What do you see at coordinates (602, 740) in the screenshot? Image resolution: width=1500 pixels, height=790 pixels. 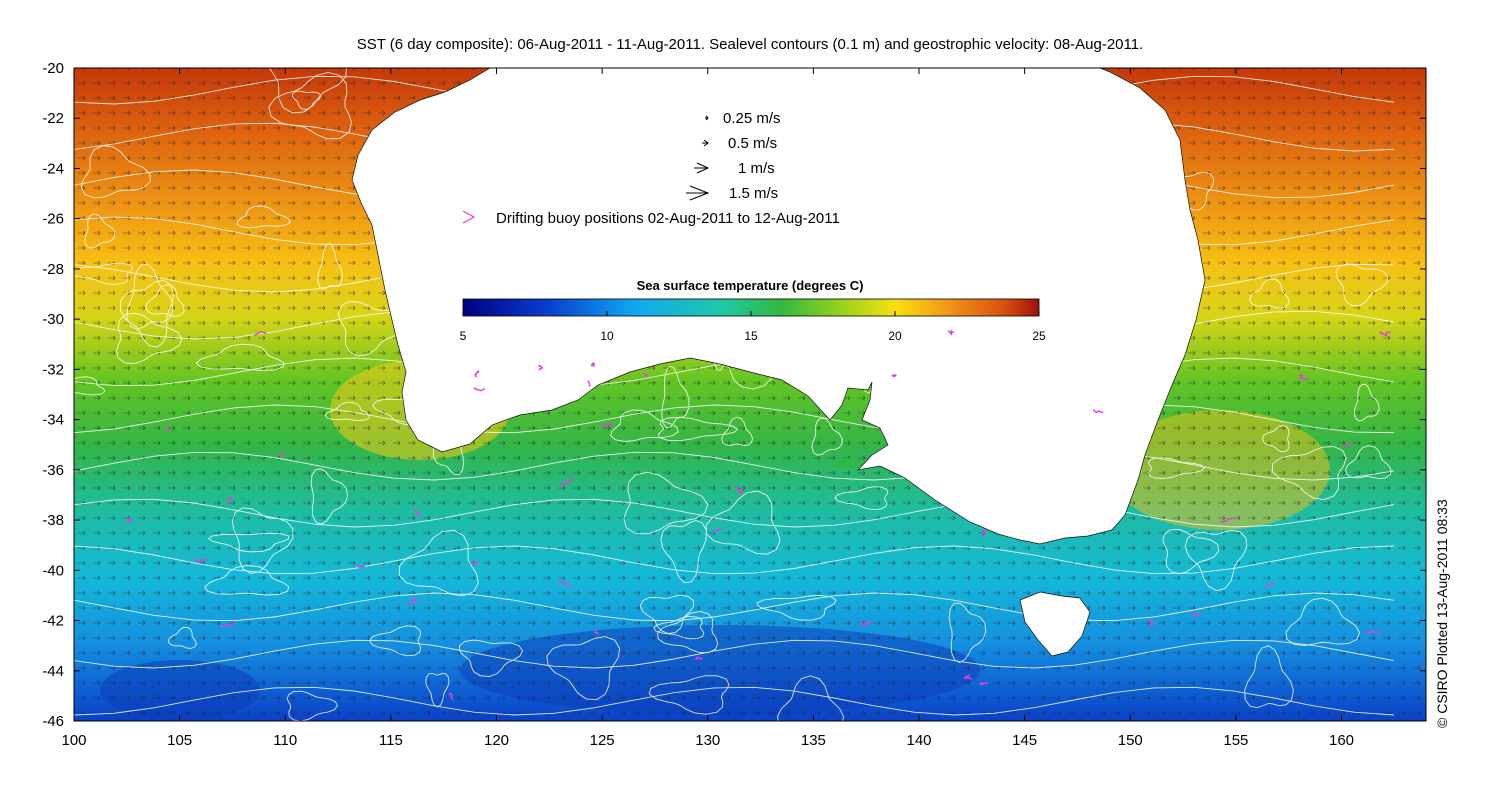 I see `x-tick-label: 125` at bounding box center [602, 740].